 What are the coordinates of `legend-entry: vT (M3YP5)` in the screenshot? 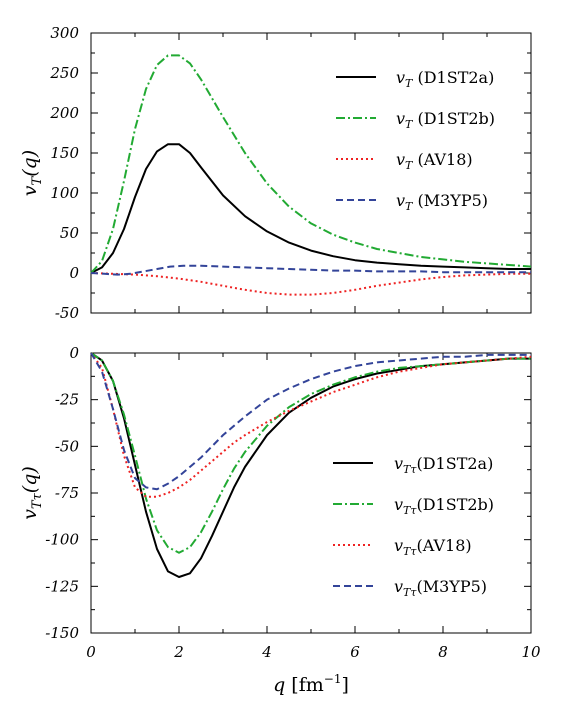 It's located at (442, 202).